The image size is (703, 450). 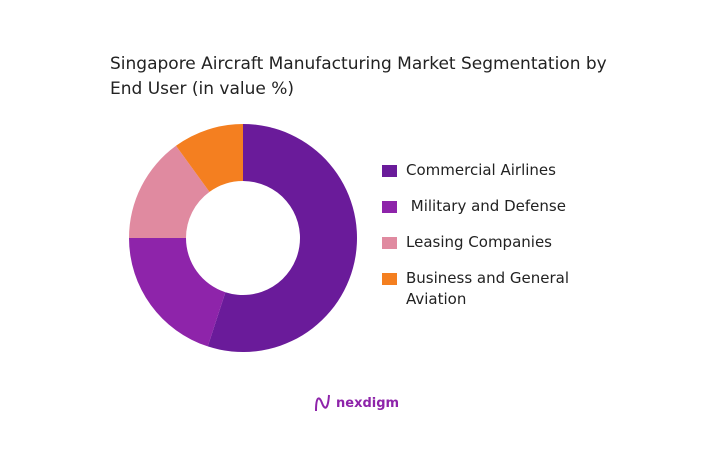 What do you see at coordinates (368, 403) in the screenshot?
I see `logo-text: nexdigm` at bounding box center [368, 403].